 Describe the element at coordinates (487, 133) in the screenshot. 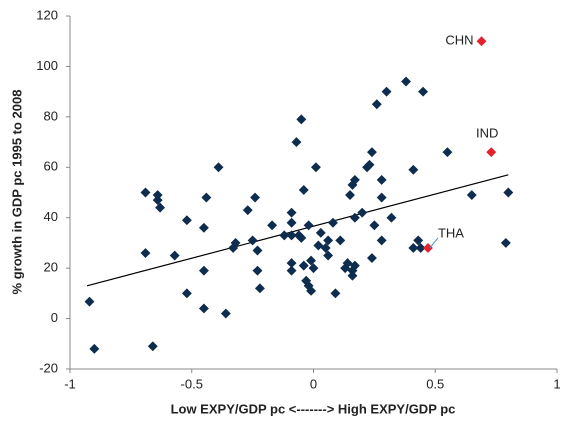

I see `point-label: IND` at that location.